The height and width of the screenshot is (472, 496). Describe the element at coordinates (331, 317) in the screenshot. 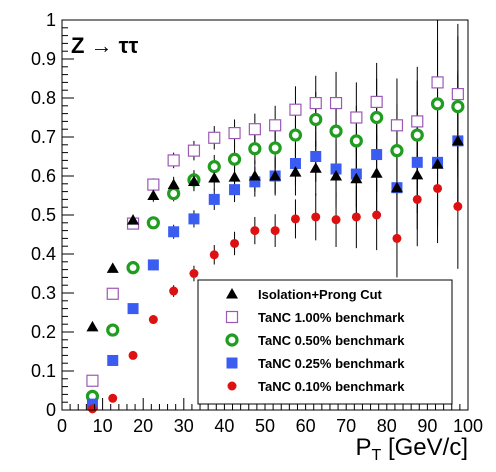

I see `legend-label: TaNC 1.00% benchmark` at that location.